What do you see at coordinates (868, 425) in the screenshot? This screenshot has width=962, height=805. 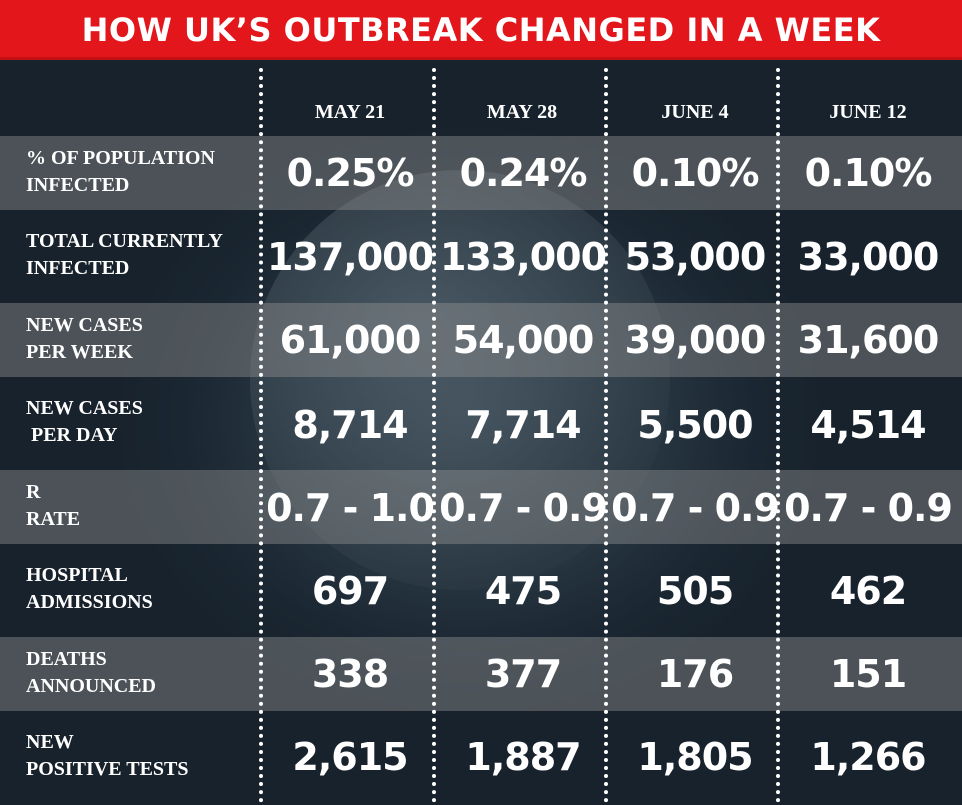 I see `table-cell: 4,514` at bounding box center [868, 425].